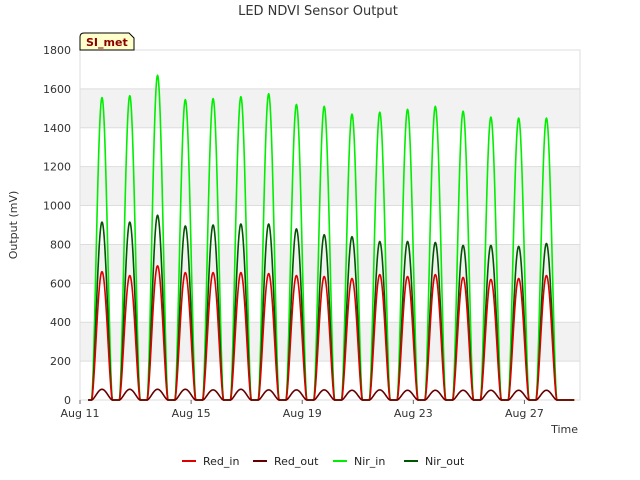  I want to click on y-axis-label: Output (mV), so click(13, 225).